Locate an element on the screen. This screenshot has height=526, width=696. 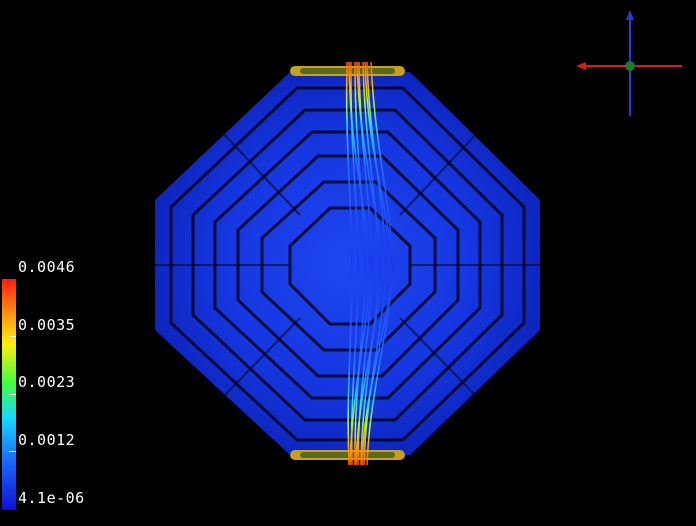
colorbar-label: 0.0023 is located at coordinates (47, 382).